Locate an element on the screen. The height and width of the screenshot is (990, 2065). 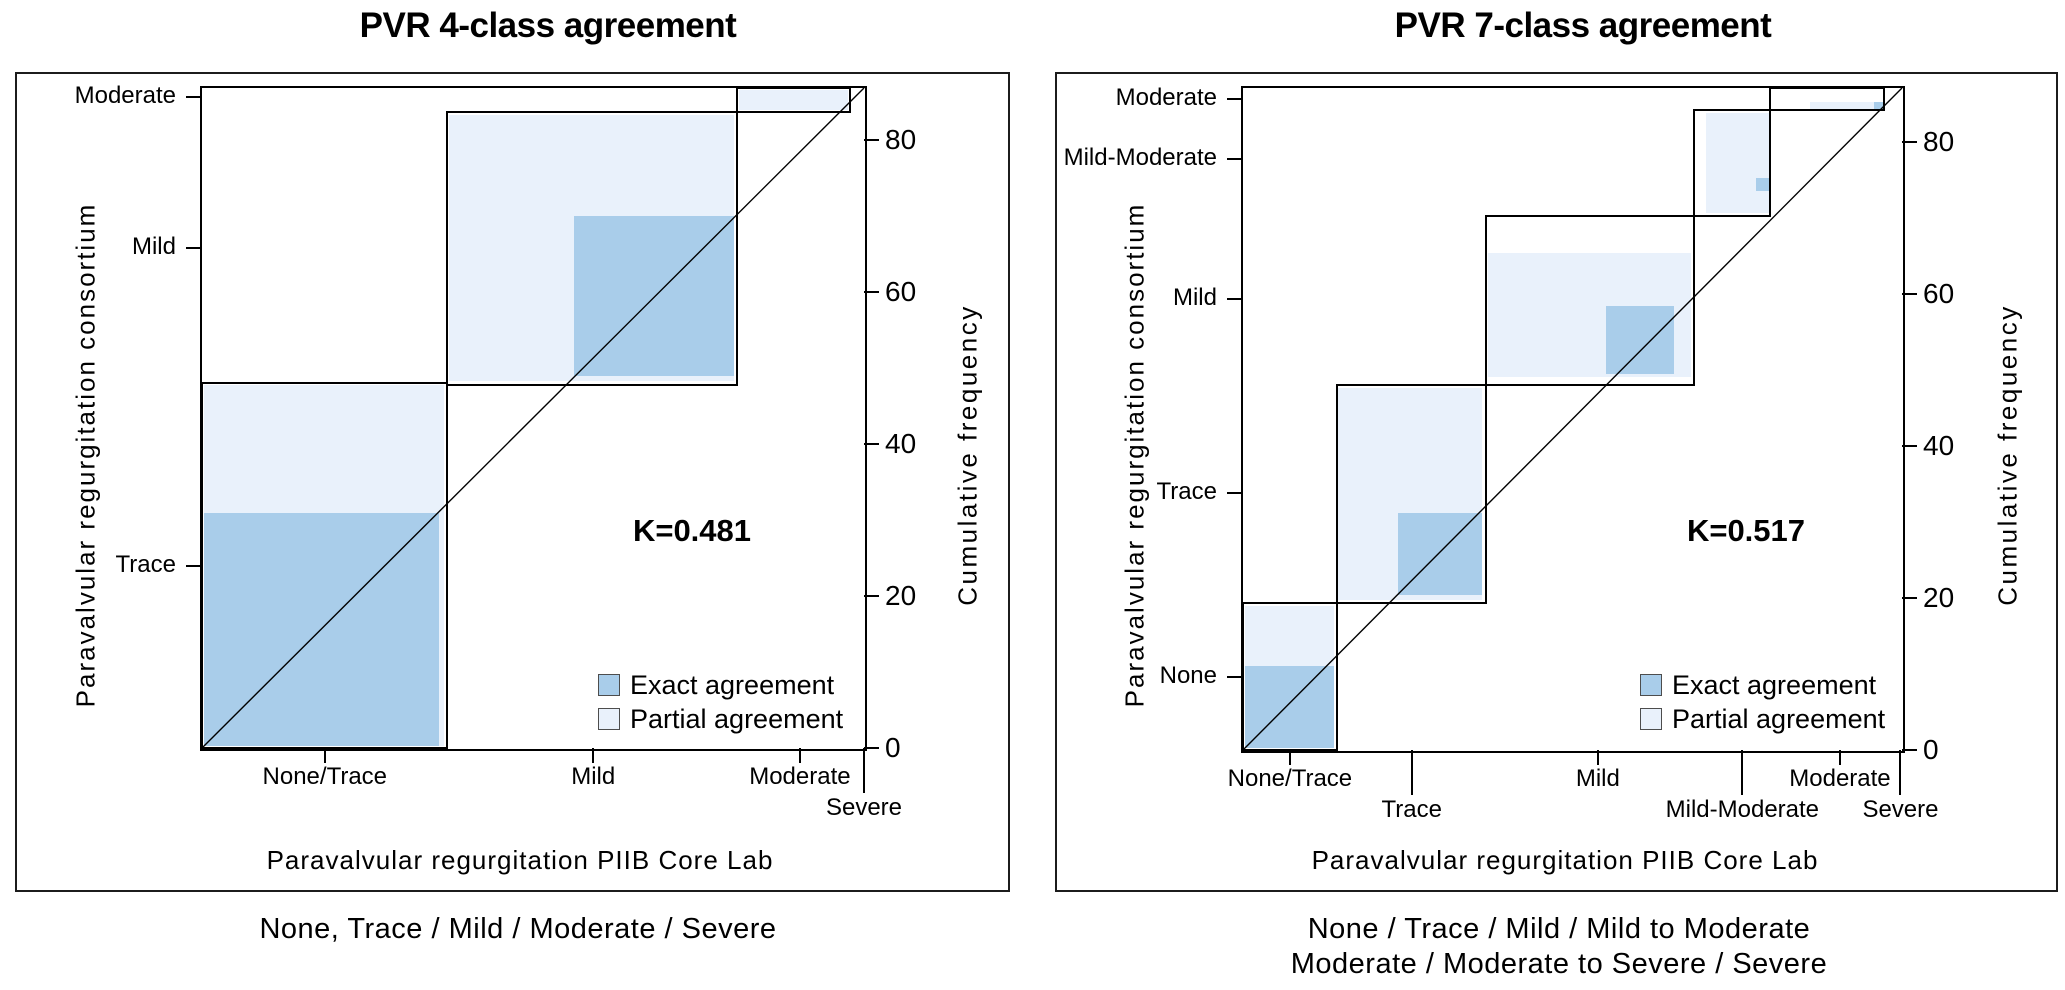
y-tick-label: None is located at coordinates (1188, 676).